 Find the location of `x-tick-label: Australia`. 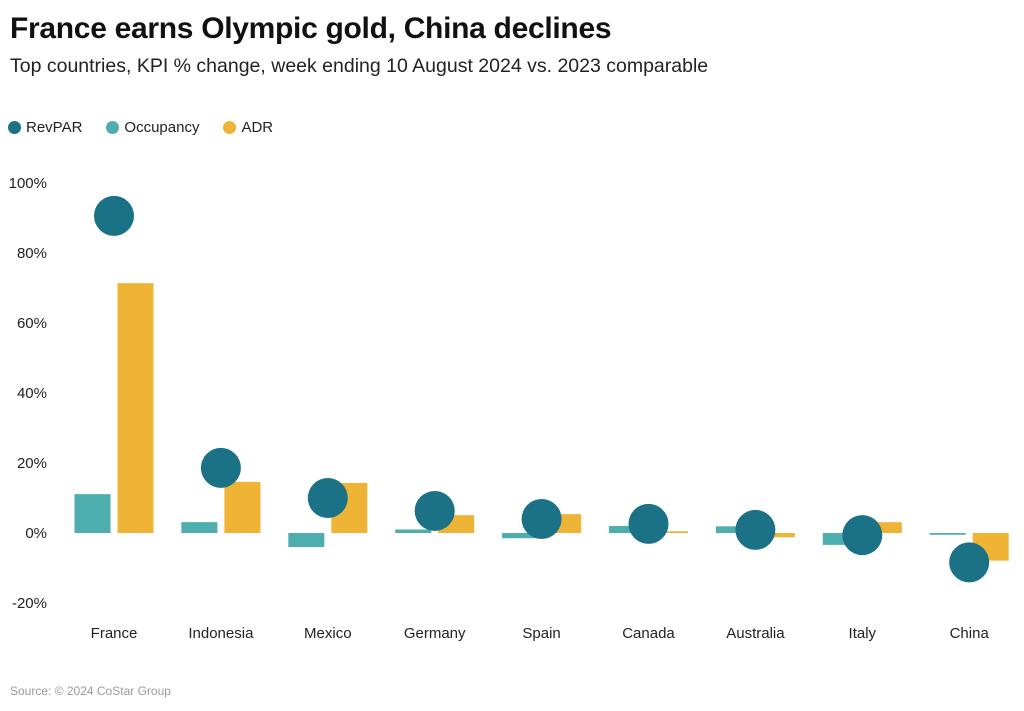

x-tick-label: Australia is located at coordinates (755, 633).